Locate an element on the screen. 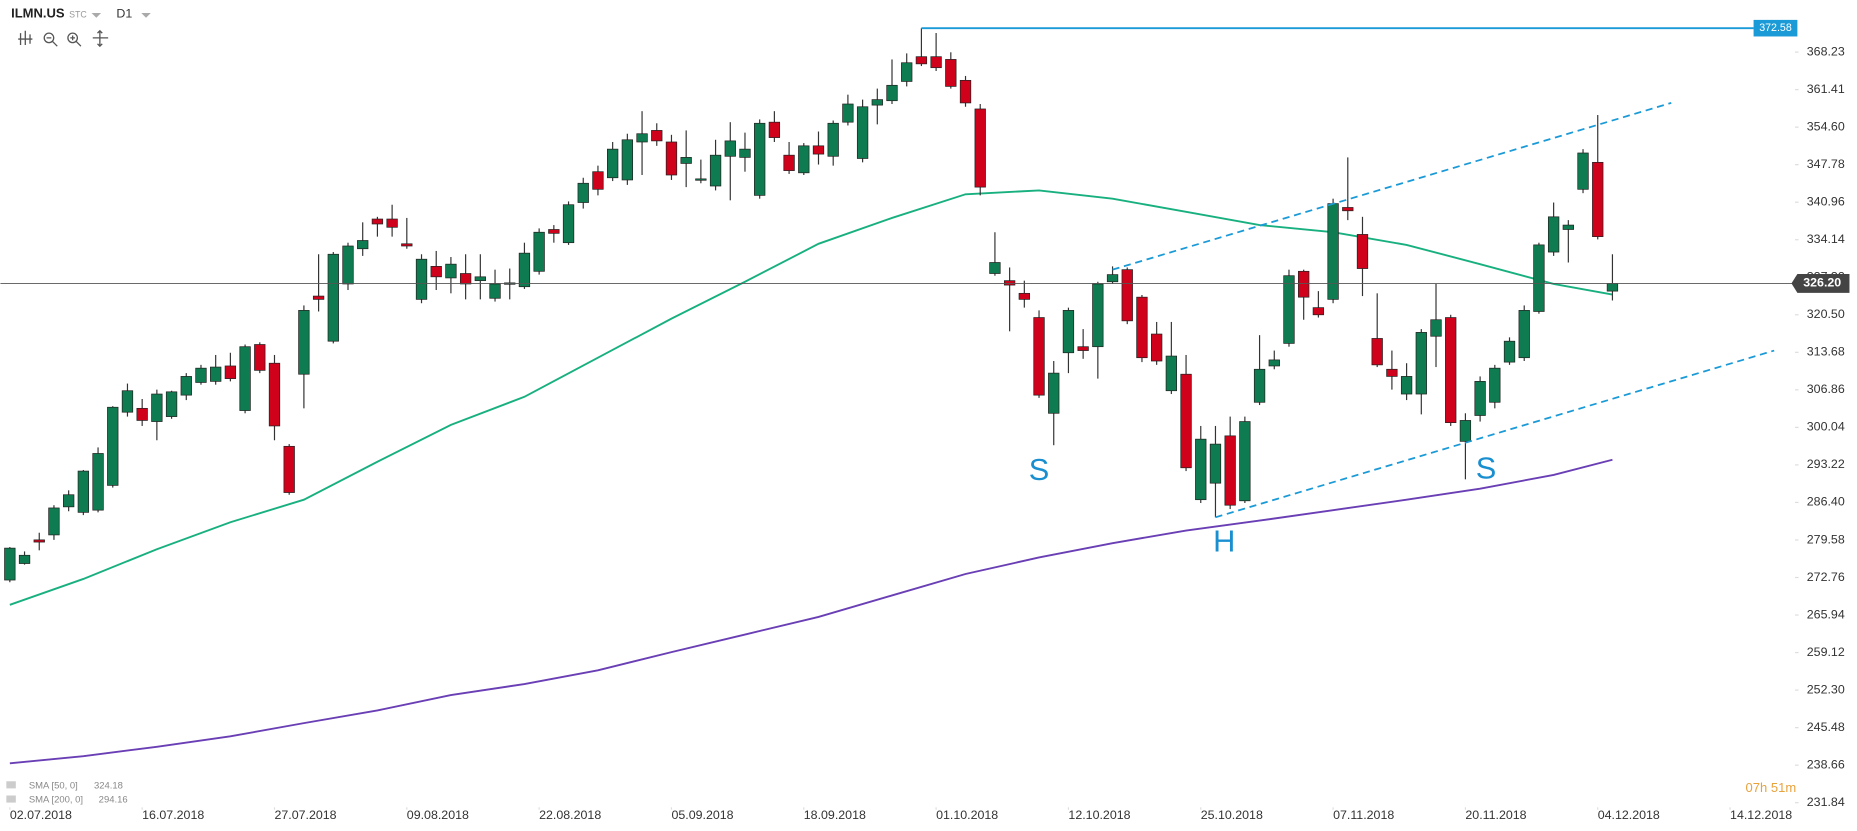  pattern-annotation: S is located at coordinates (1039, 469).